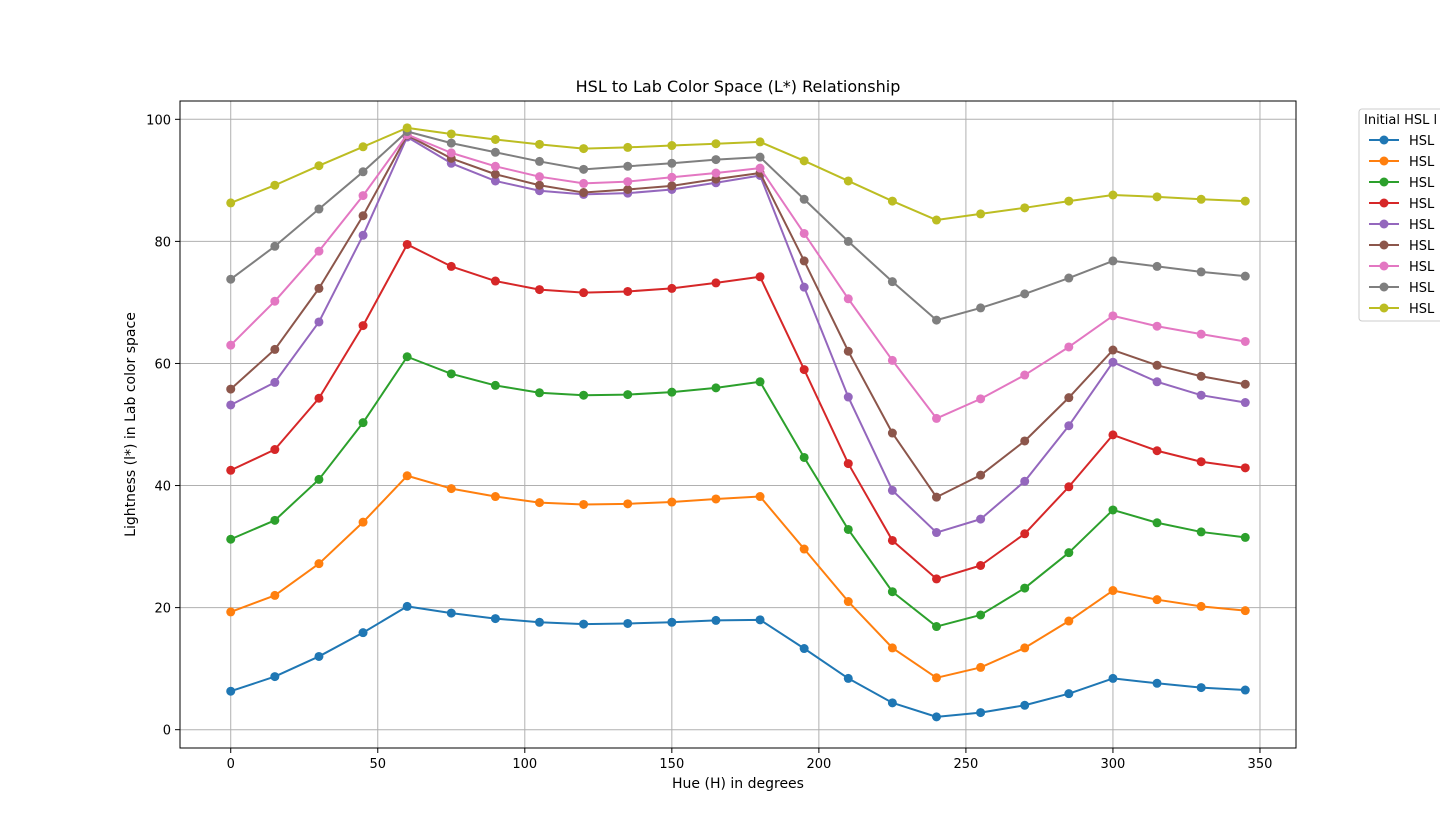 The height and width of the screenshot is (840, 1440). What do you see at coordinates (162, 609) in the screenshot?
I see `y-tick-label: 20` at bounding box center [162, 609].